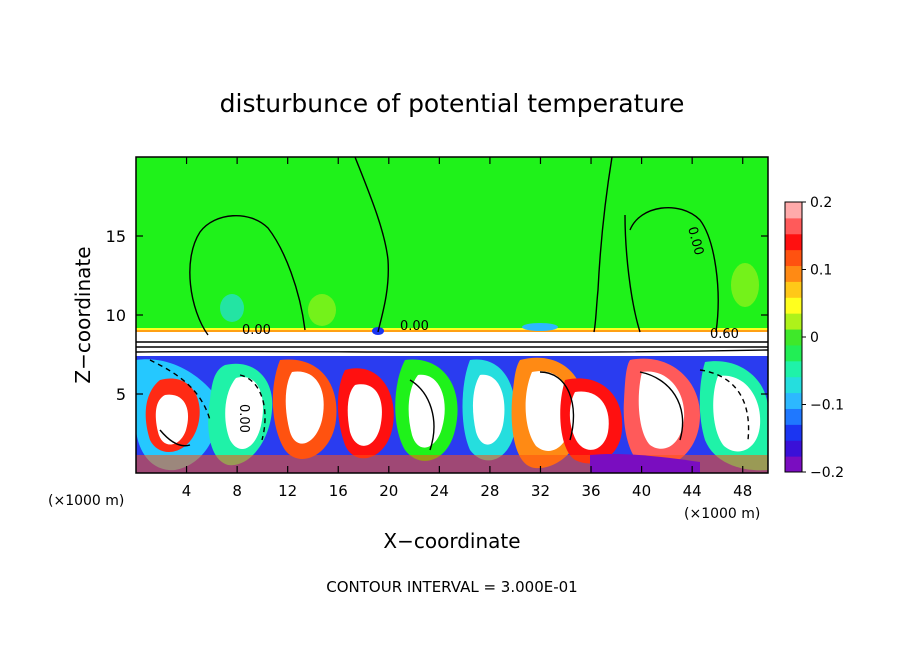 Image resolution: width=904 pixels, height=654 pixels. Describe the element at coordinates (724, 334) in the screenshot. I see `contour-label: 0.60` at that location.